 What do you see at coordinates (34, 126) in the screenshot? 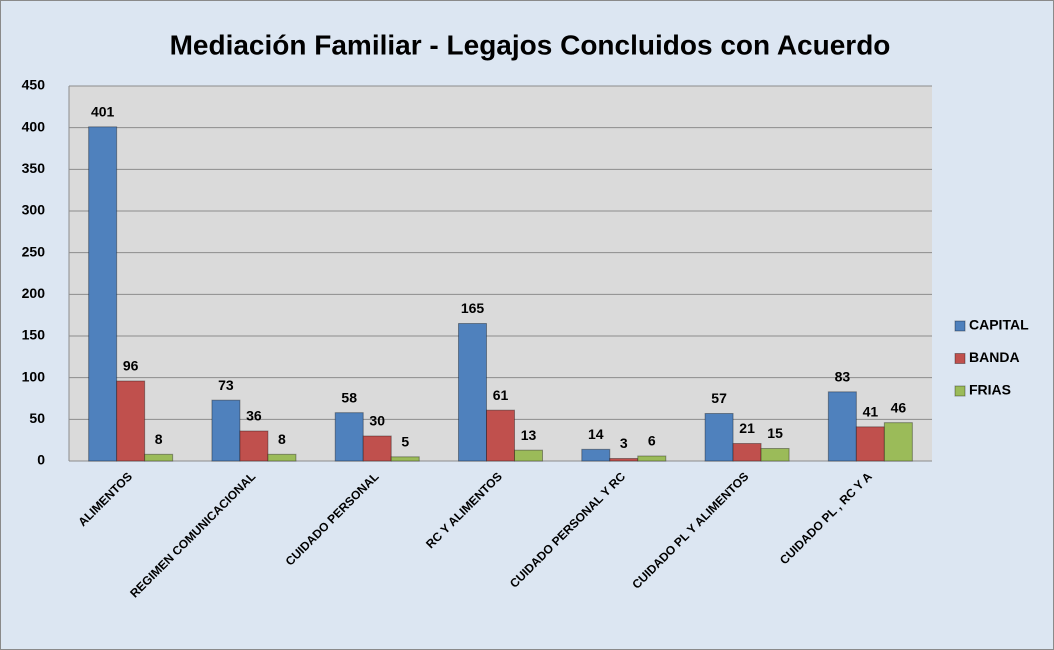
I see `y-tick-label: 400` at bounding box center [34, 126].